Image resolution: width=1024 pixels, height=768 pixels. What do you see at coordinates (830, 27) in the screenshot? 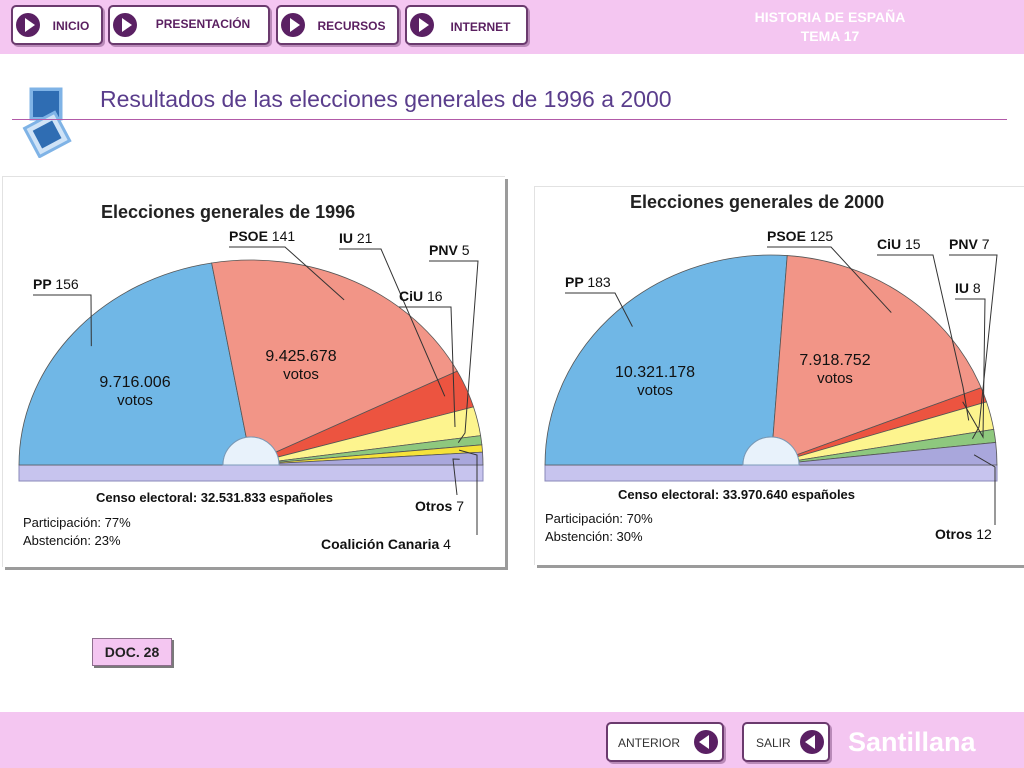
I see `course-title: HISTORIA DE ESPAÑA TEMA 17` at bounding box center [830, 27].